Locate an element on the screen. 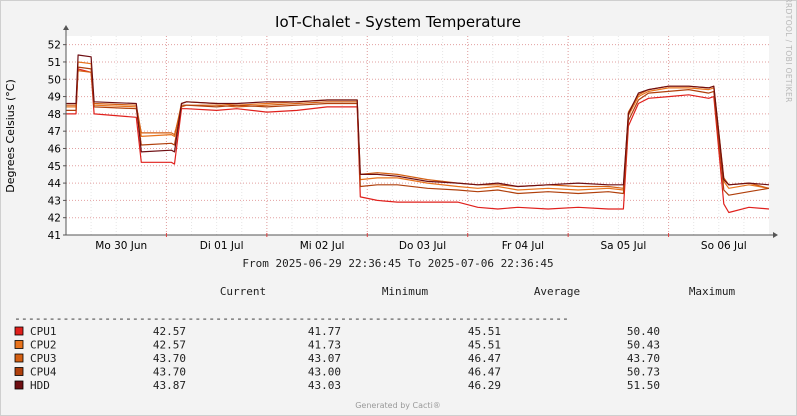 The image size is (797, 416). legend-value-minimum: 41.77 is located at coordinates (324, 331).